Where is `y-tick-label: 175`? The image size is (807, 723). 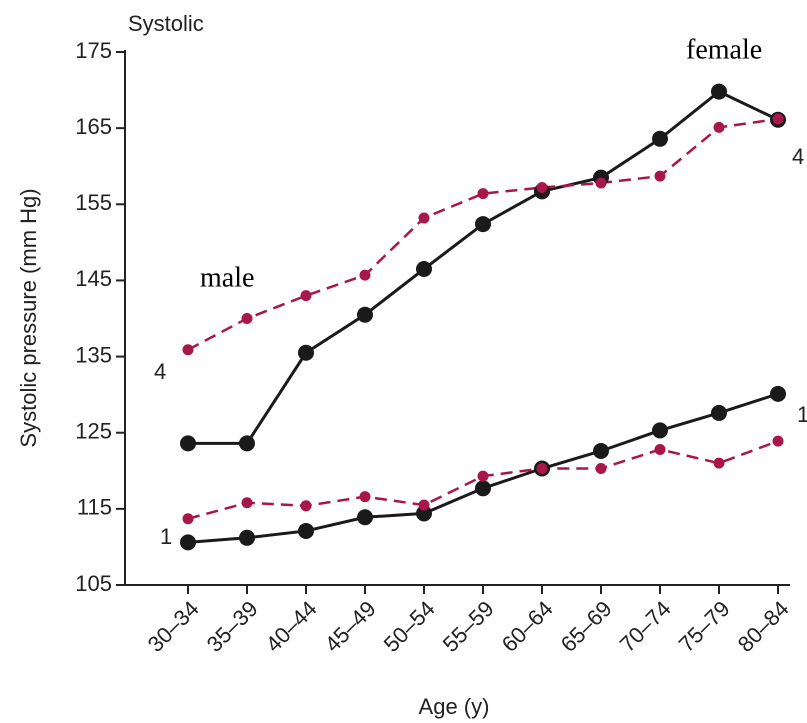
y-tick-label: 175 is located at coordinates (93, 50).